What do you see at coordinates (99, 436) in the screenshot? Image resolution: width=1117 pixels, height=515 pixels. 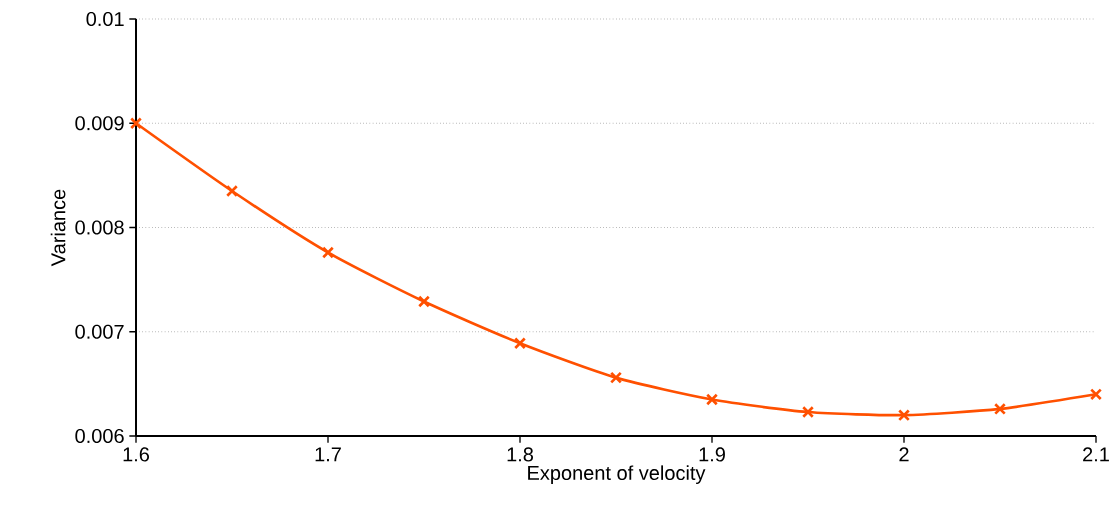 I see `y-tick-label: 0.006` at bounding box center [99, 436].